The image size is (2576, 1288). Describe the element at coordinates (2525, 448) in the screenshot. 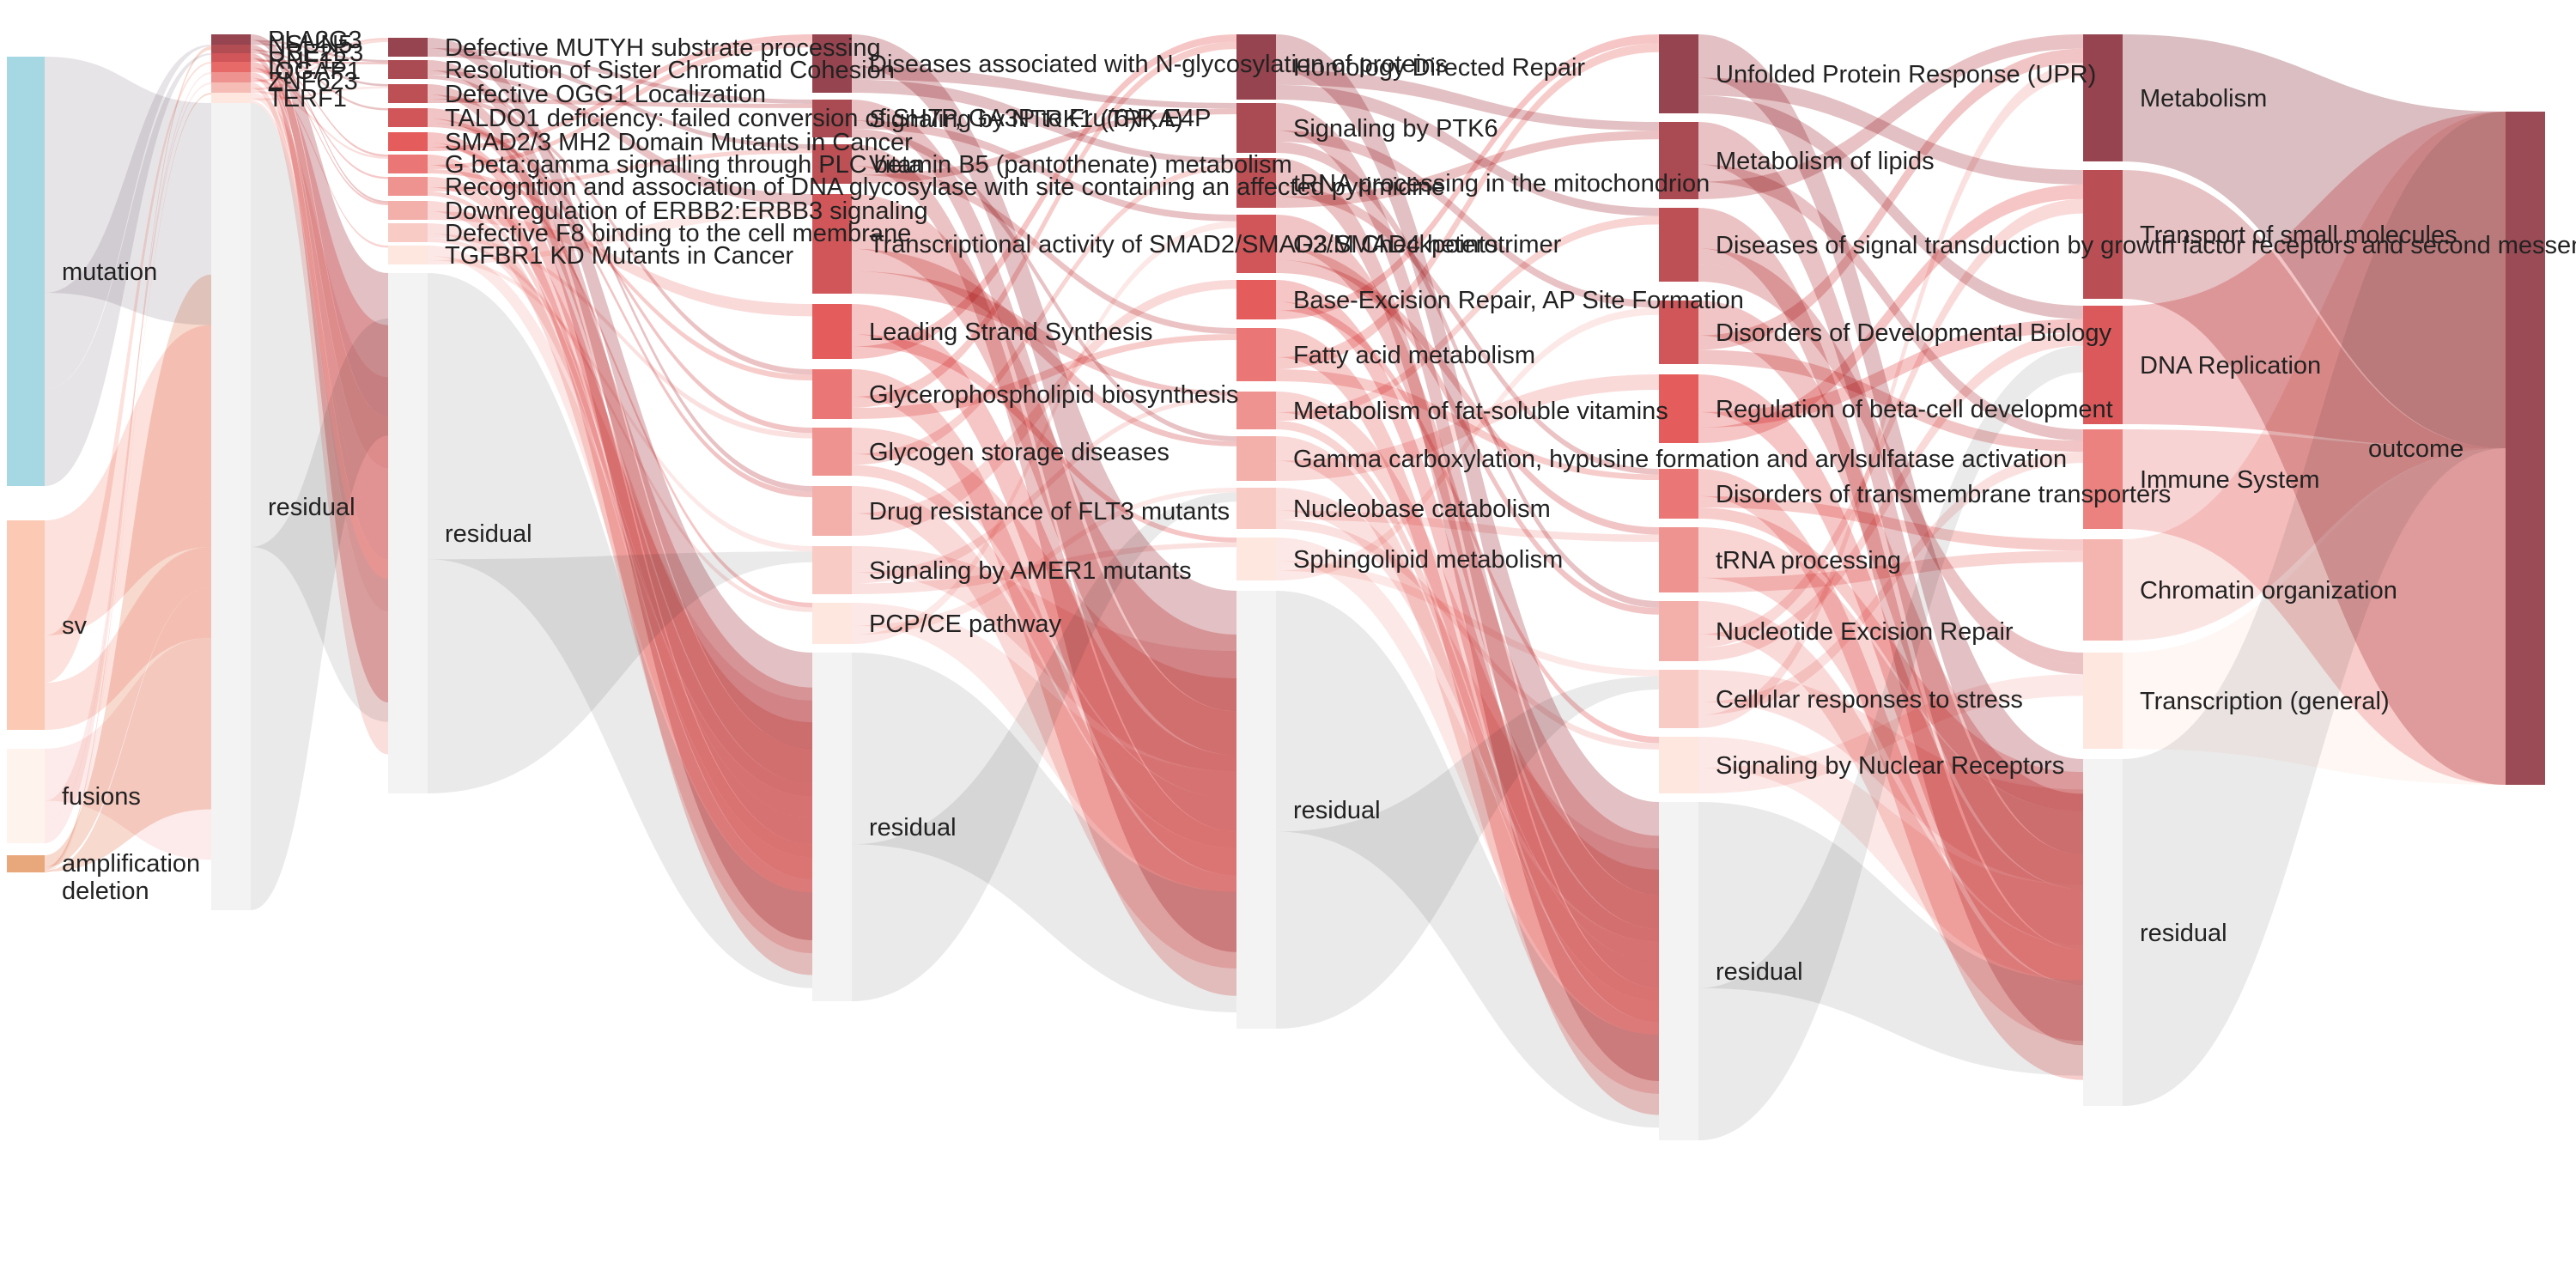

I see `sankey-node-outcome` at that location.